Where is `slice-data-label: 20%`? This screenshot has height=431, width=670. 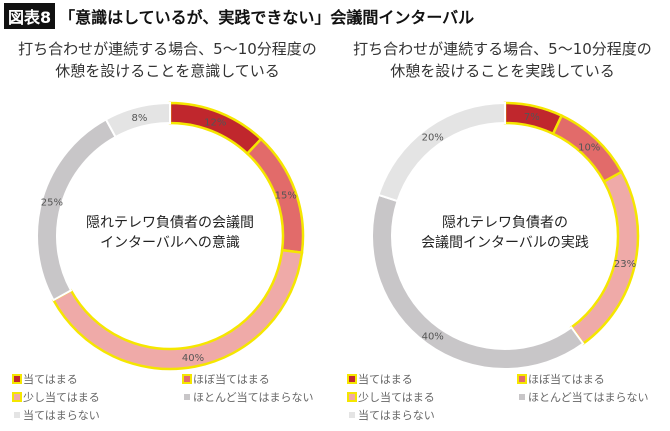 slice-data-label: 20% is located at coordinates (433, 137).